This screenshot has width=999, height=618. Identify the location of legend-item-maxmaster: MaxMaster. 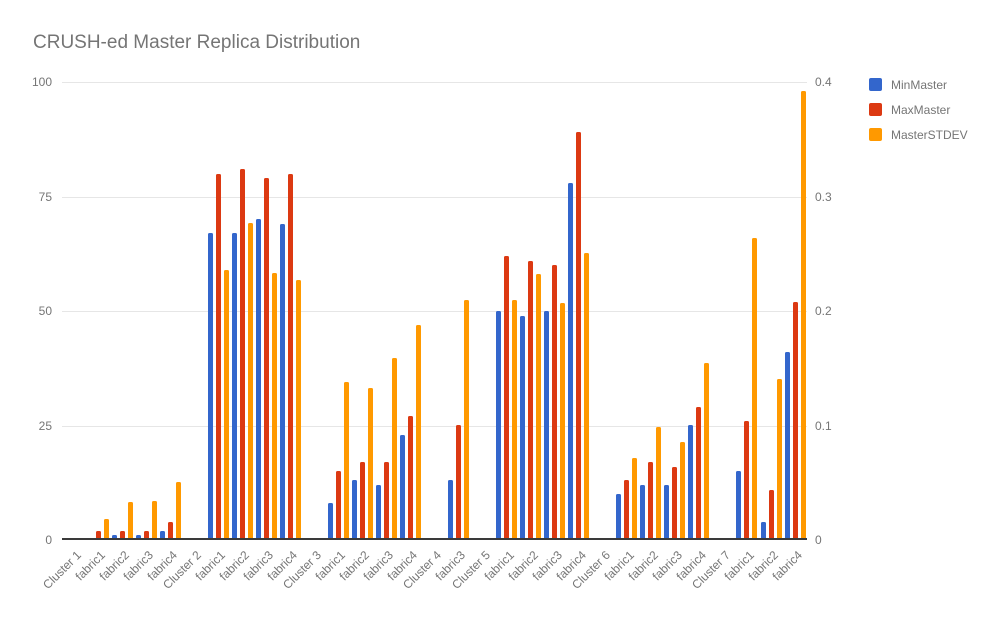
(918, 109).